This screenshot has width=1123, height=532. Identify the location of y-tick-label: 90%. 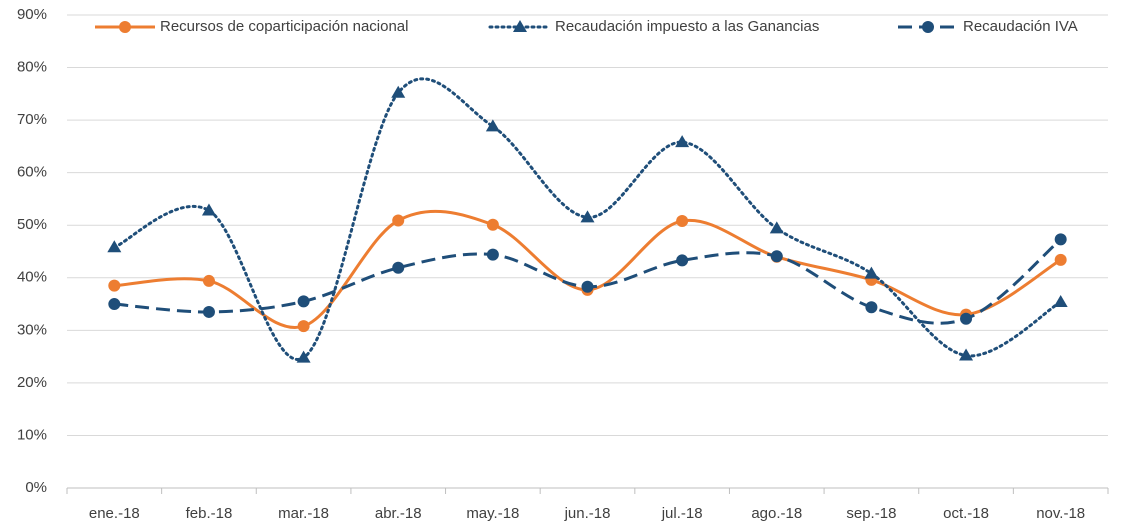
(32, 14).